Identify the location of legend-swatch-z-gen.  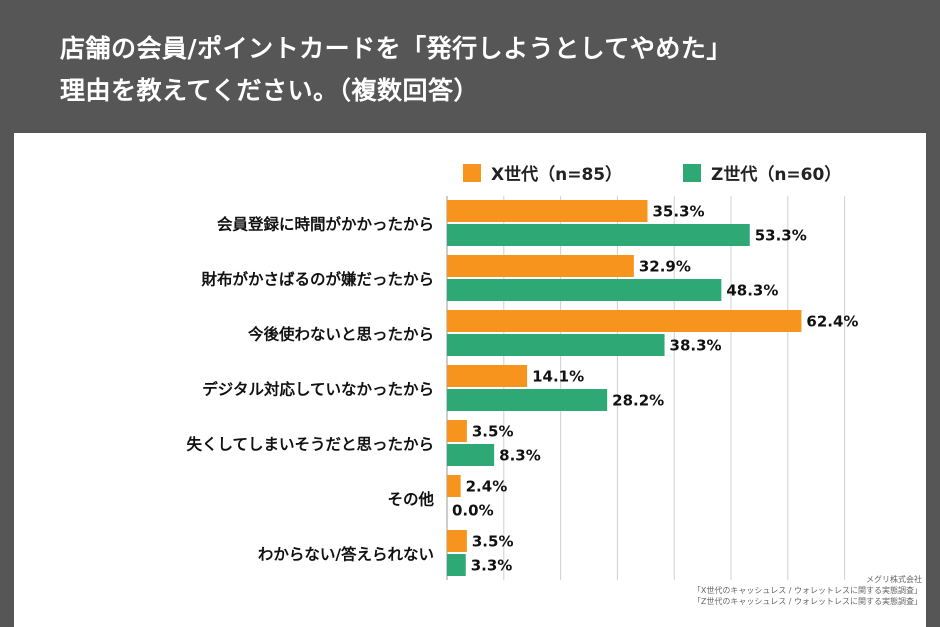
(692, 172).